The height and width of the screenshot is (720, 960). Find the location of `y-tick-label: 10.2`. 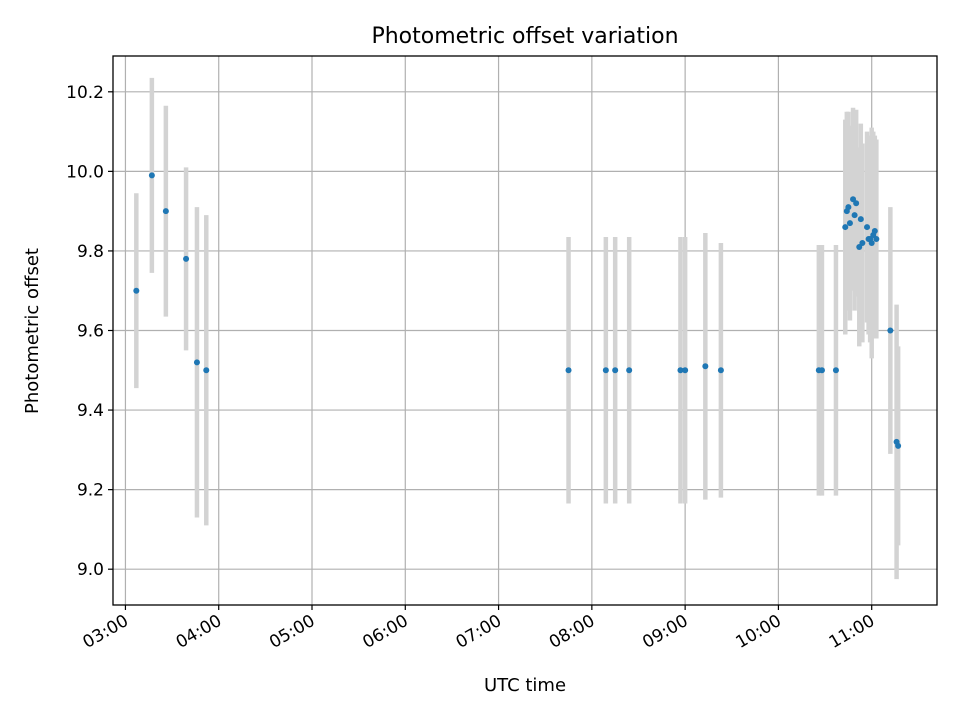

y-tick-label: 10.2 is located at coordinates (85, 93).